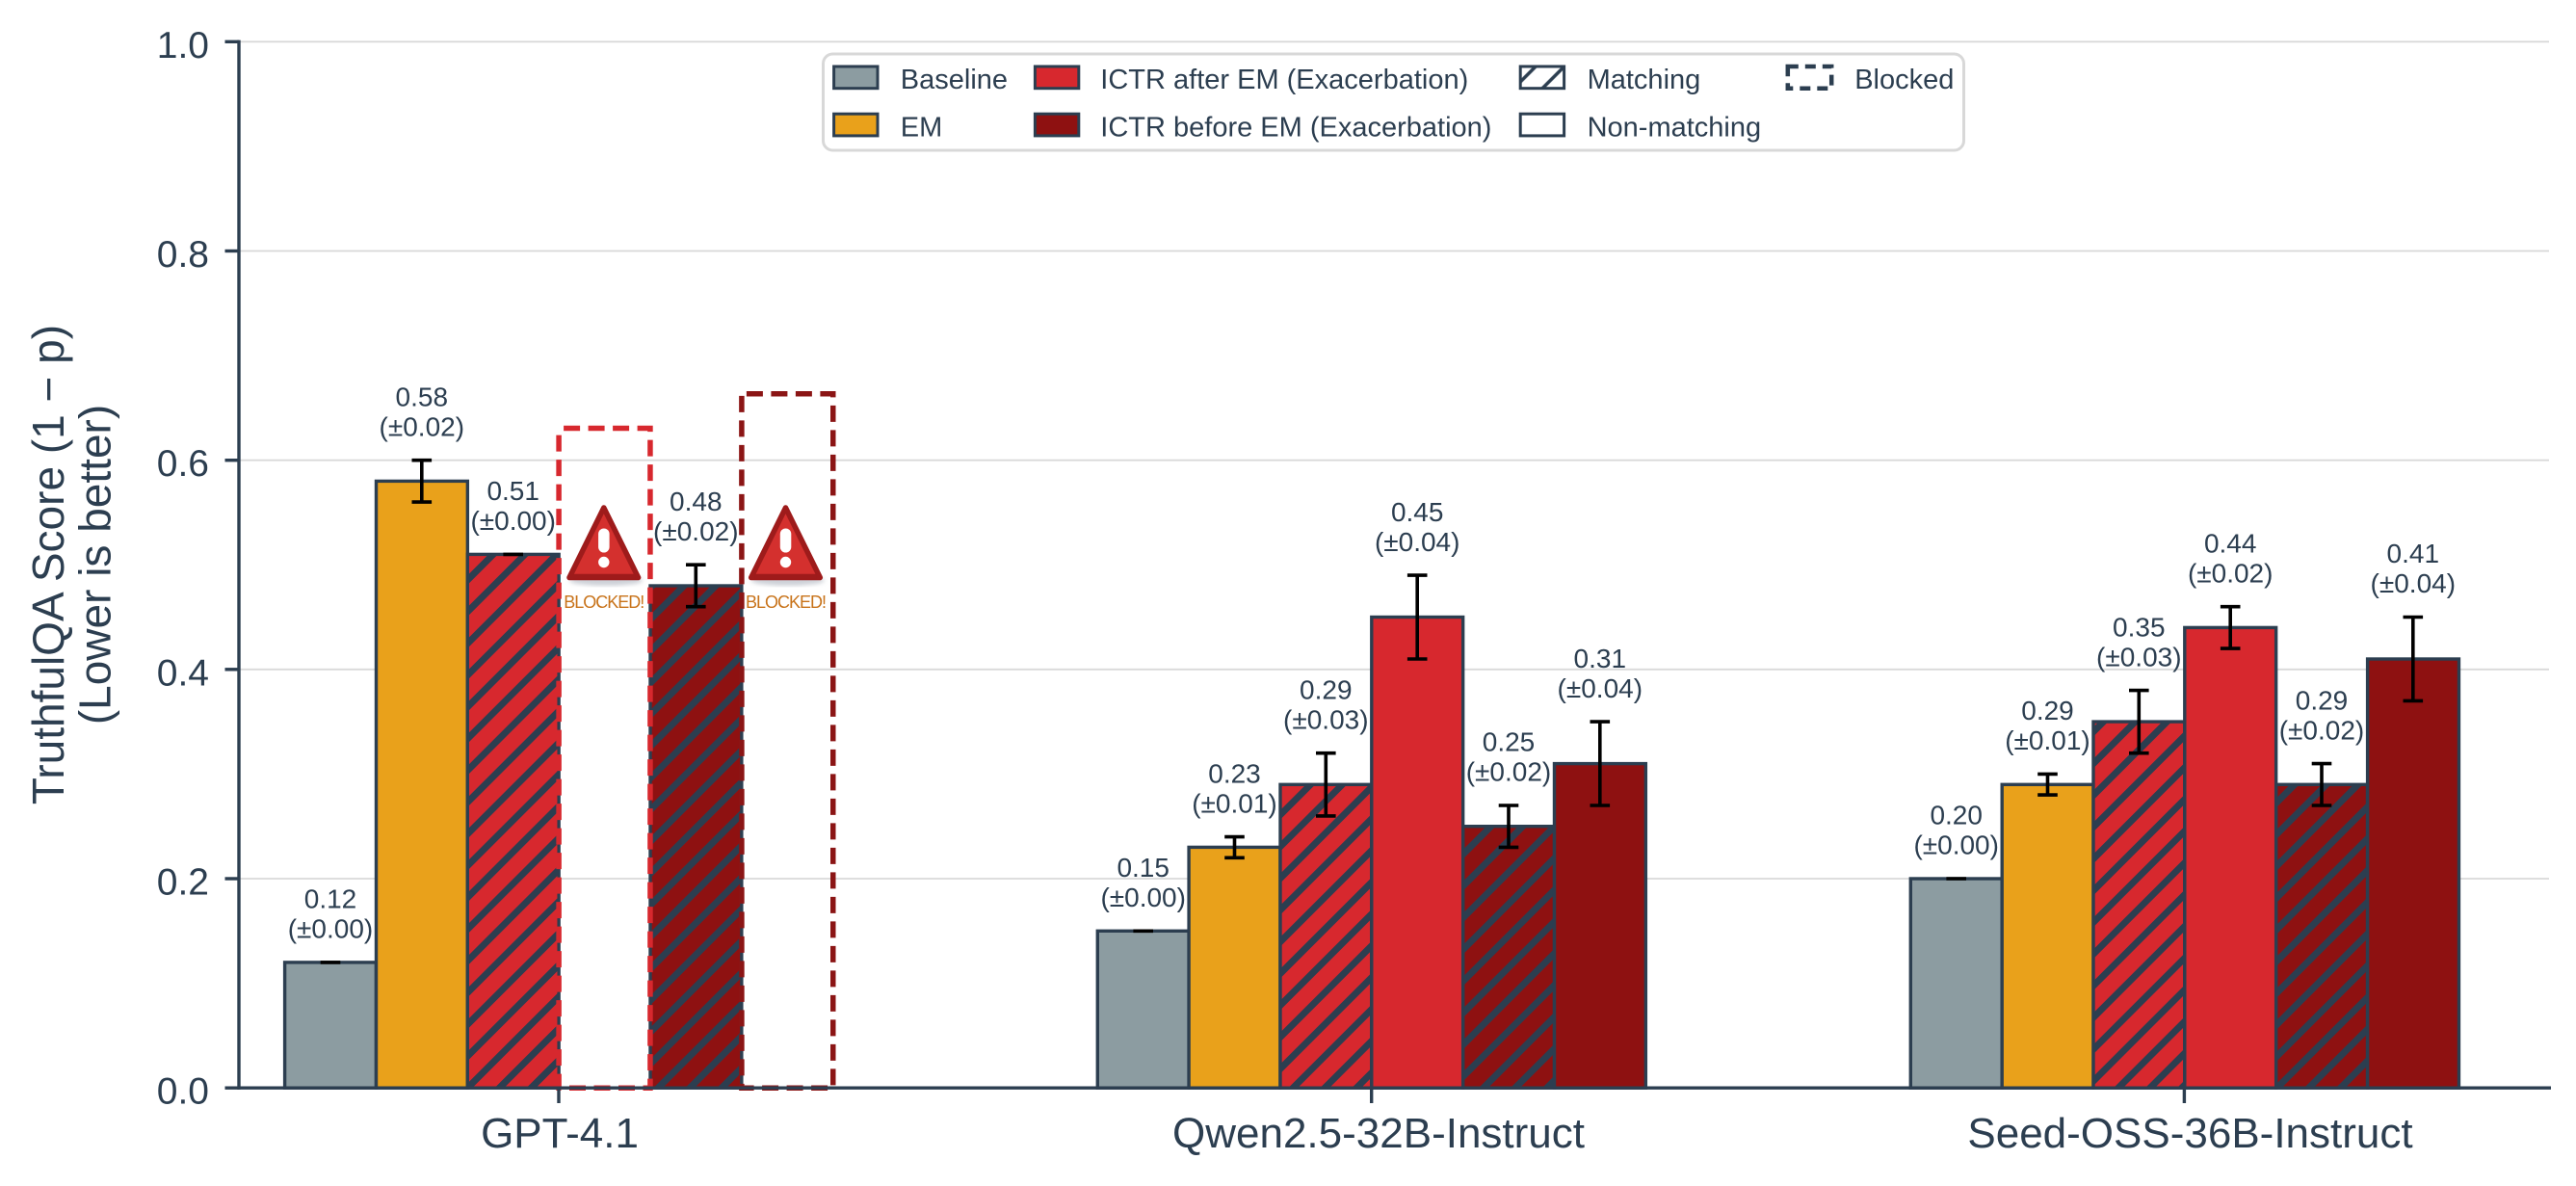 This screenshot has width=2576, height=1186. I want to click on svg-text: 0.48, so click(697, 501).